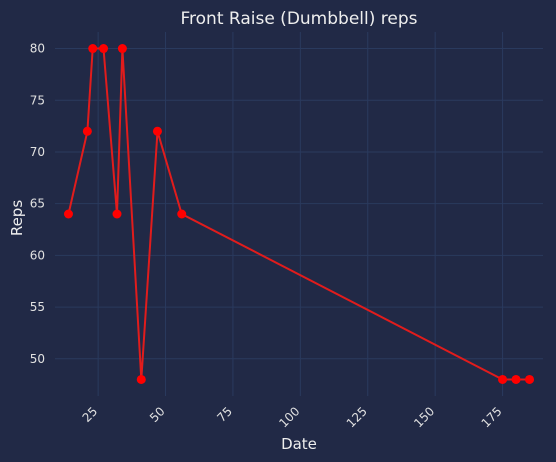  What do you see at coordinates (357, 417) in the screenshot?
I see `x-tick-label: 125` at bounding box center [357, 417].